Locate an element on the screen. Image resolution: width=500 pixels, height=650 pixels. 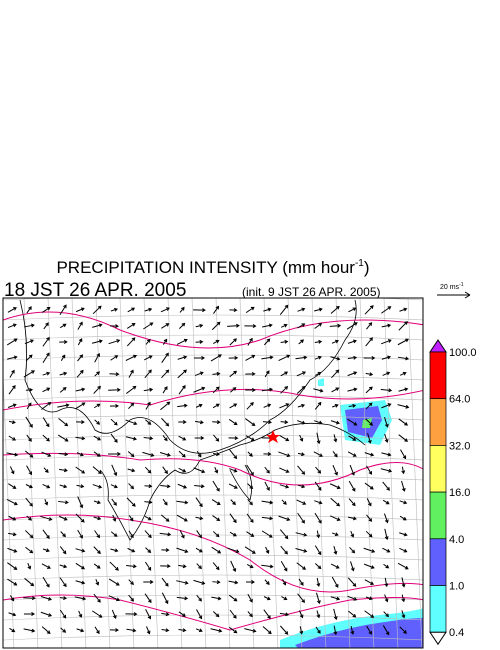
parallel is located at coordinates (213, 397).